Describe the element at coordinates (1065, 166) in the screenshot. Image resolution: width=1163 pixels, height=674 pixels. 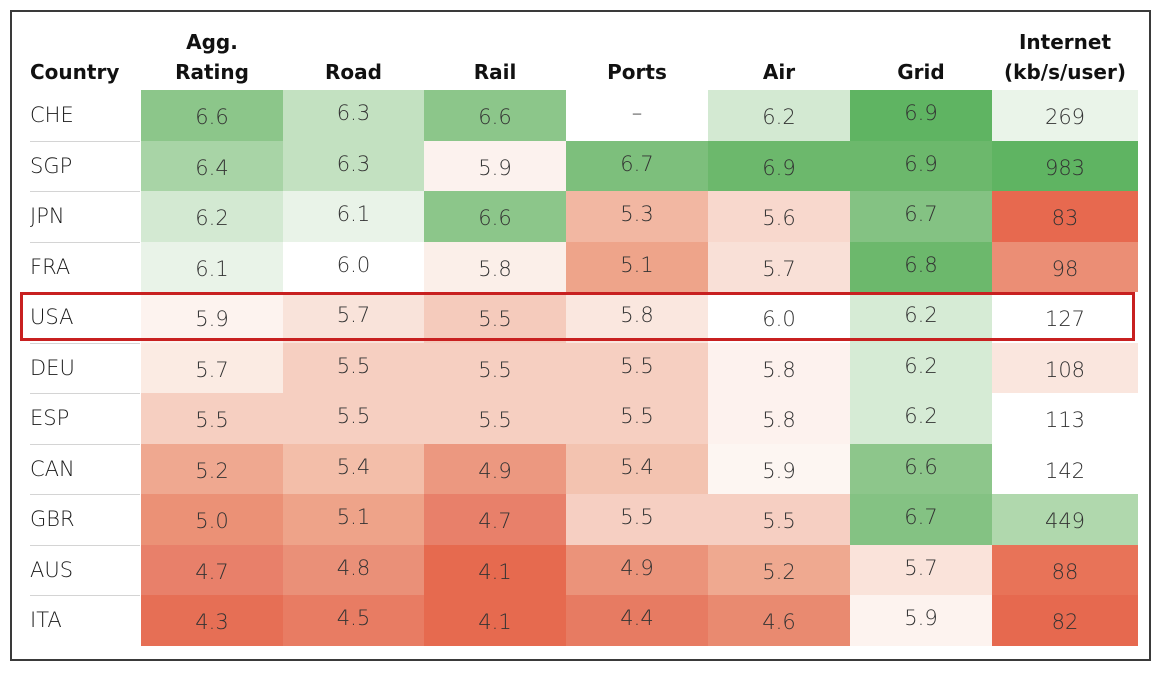
I see `cell-sgp-internet: 983` at that location.